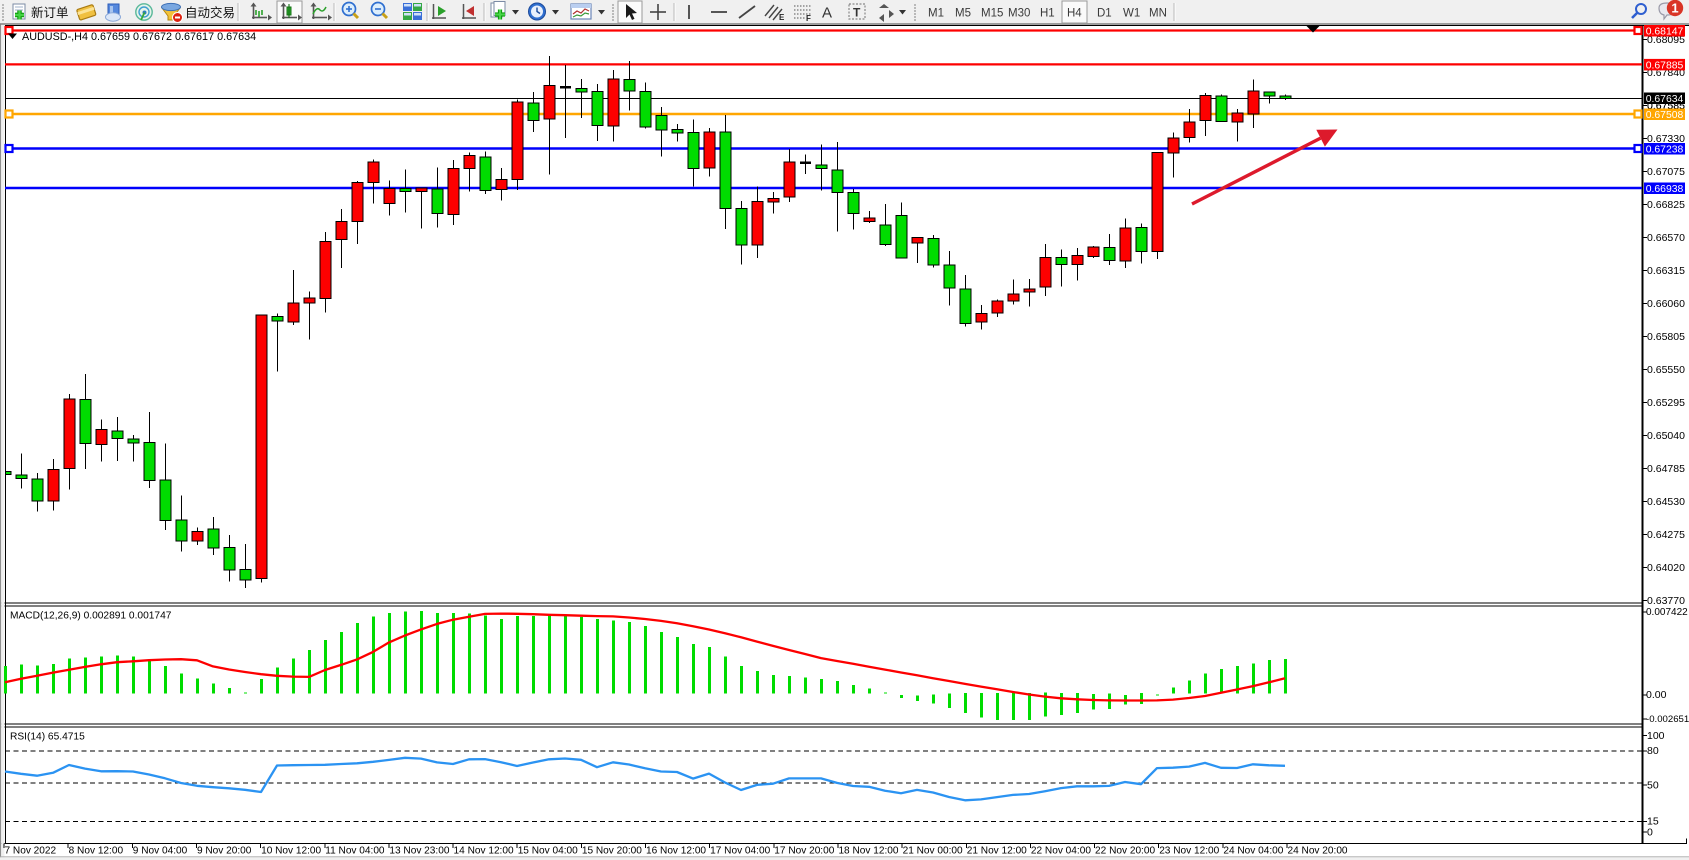 Image resolution: width=1689 pixels, height=860 pixels. I want to click on svg-text: 13 Nov 23:00, so click(419, 851).